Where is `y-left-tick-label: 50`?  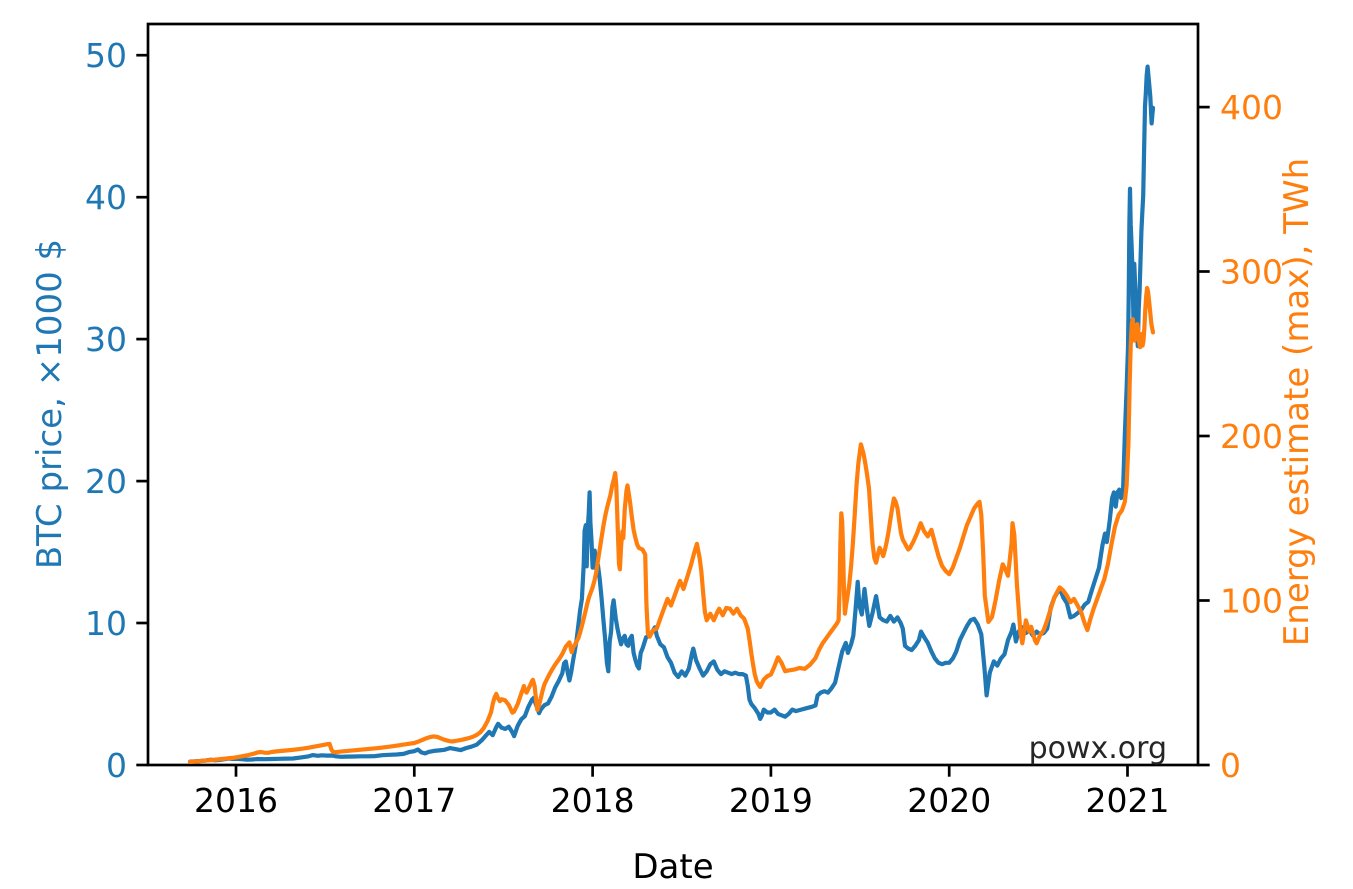
y-left-tick-label: 50 is located at coordinates (106, 55).